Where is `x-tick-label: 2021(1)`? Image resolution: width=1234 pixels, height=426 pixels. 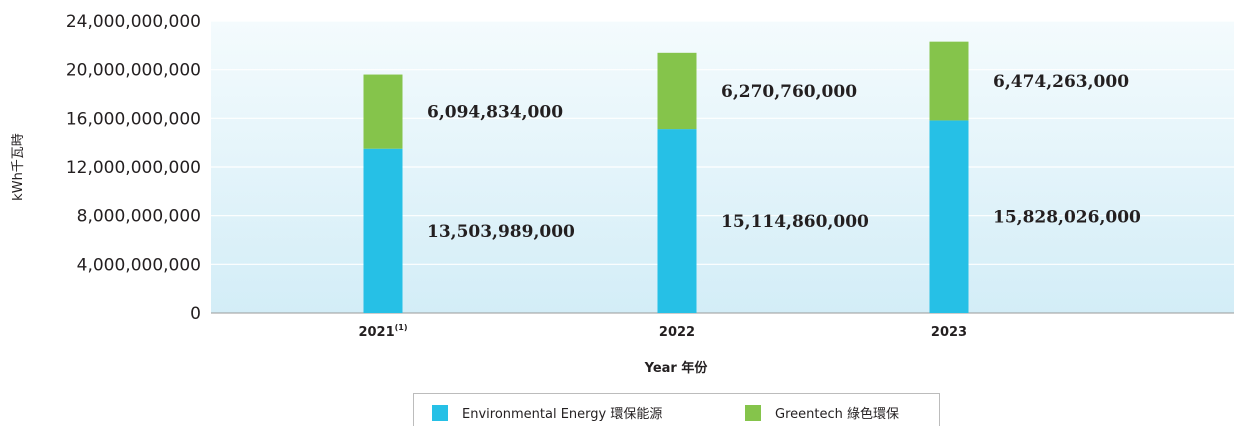
x-tick-label: 2021(1) is located at coordinates (382, 331).